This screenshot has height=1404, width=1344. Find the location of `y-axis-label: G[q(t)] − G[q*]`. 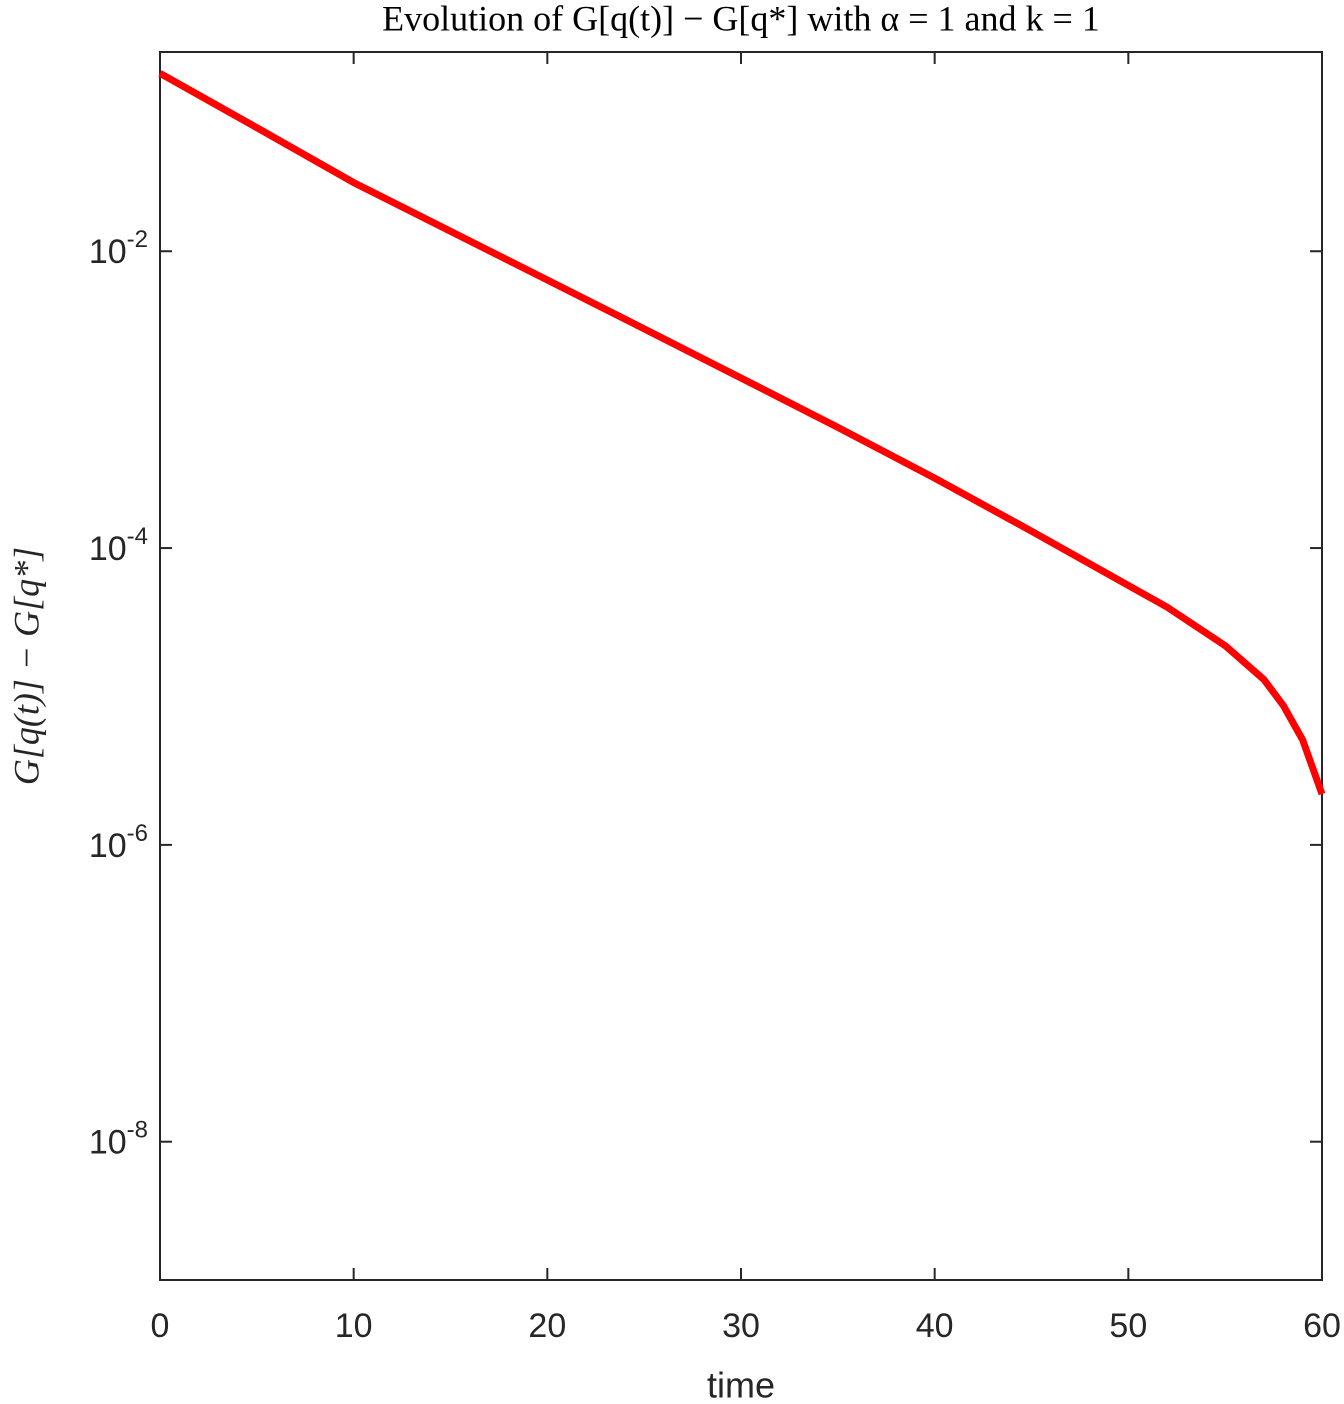

y-axis-label: G[q(t)] − G[q*] is located at coordinates (26, 666).